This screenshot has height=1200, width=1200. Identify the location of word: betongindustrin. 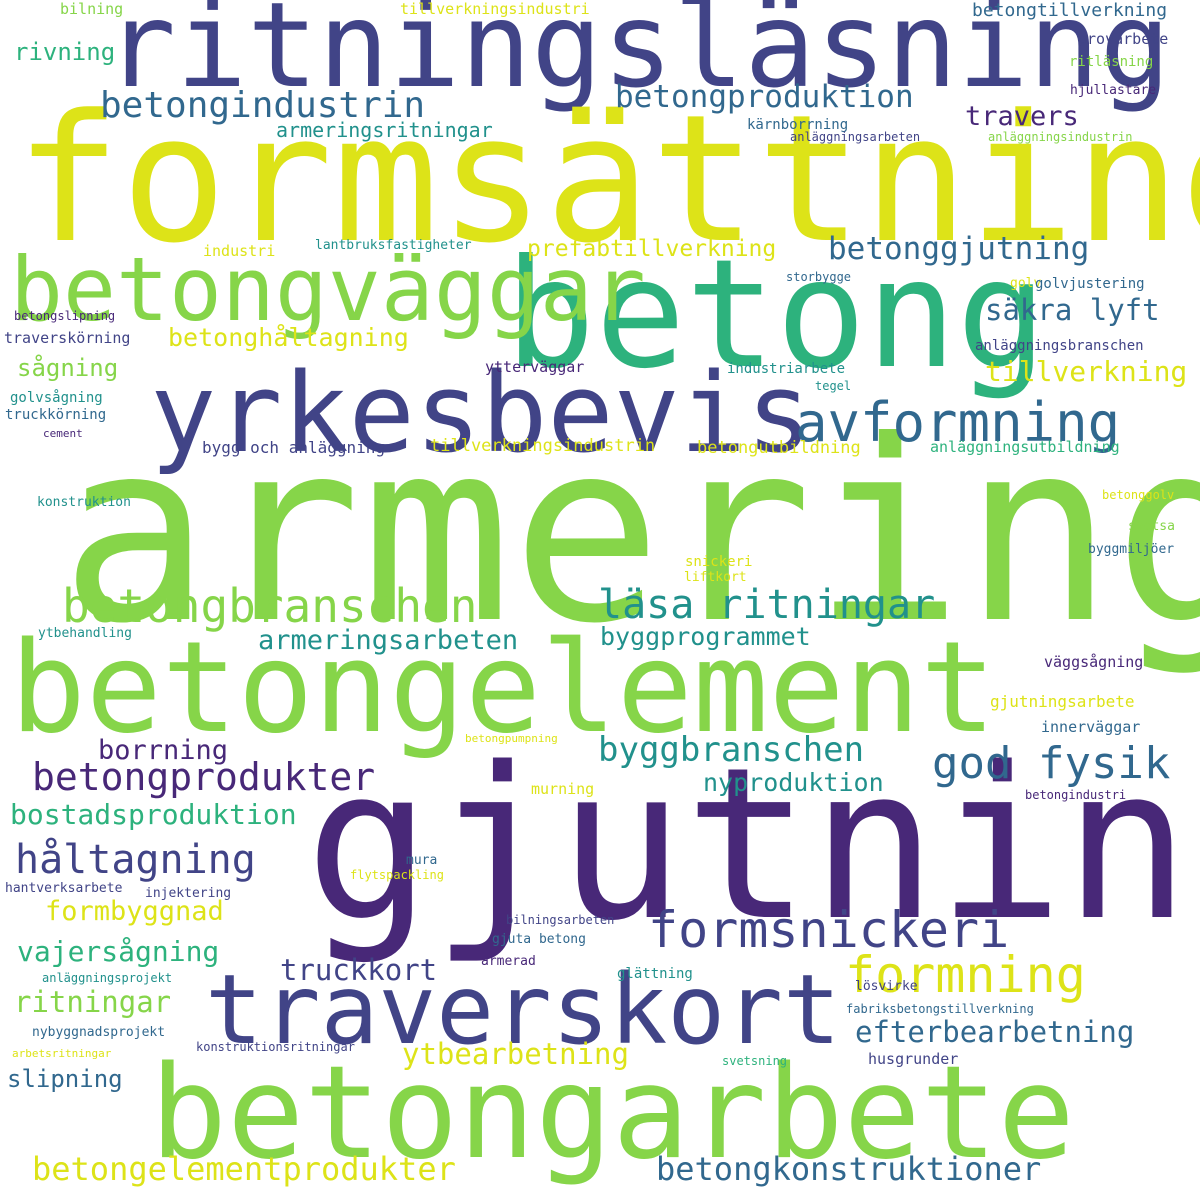
(263, 105).